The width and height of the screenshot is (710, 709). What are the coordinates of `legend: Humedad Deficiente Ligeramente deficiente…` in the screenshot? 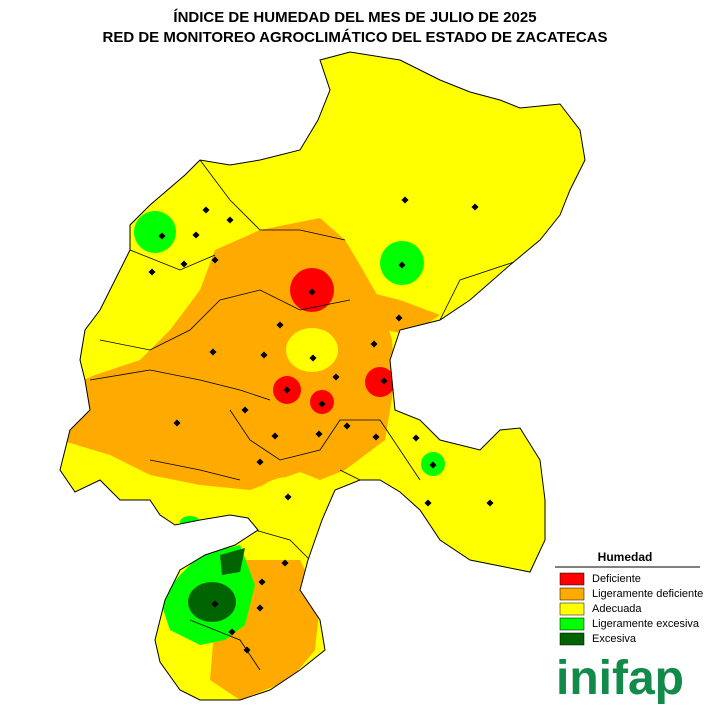 It's located at (629, 598).